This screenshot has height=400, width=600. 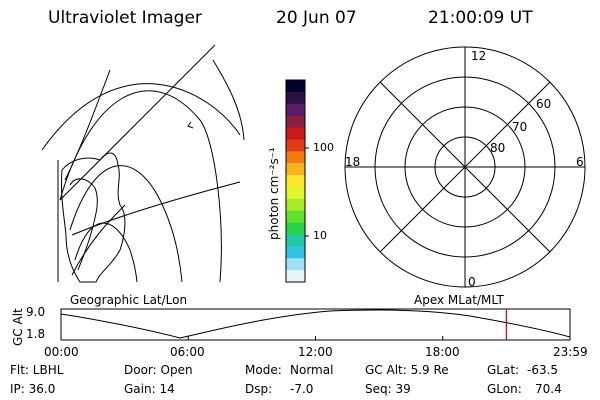 I want to click on seq-info: Seq: 39, so click(x=388, y=389).